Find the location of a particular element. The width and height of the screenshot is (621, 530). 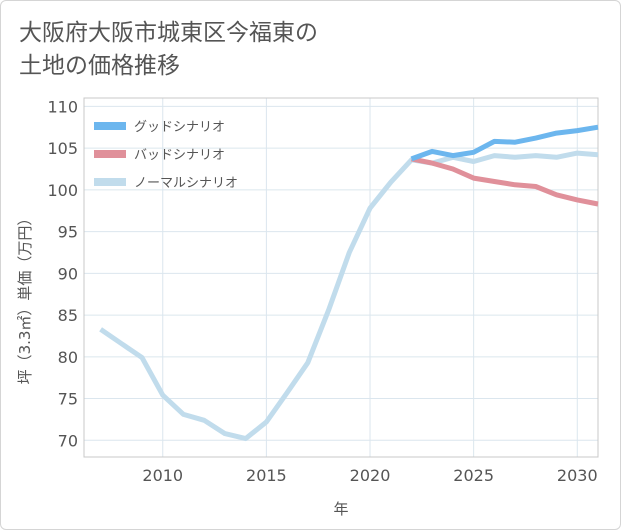

legend-good-scenario: グッドシナリオ is located at coordinates (159, 127).